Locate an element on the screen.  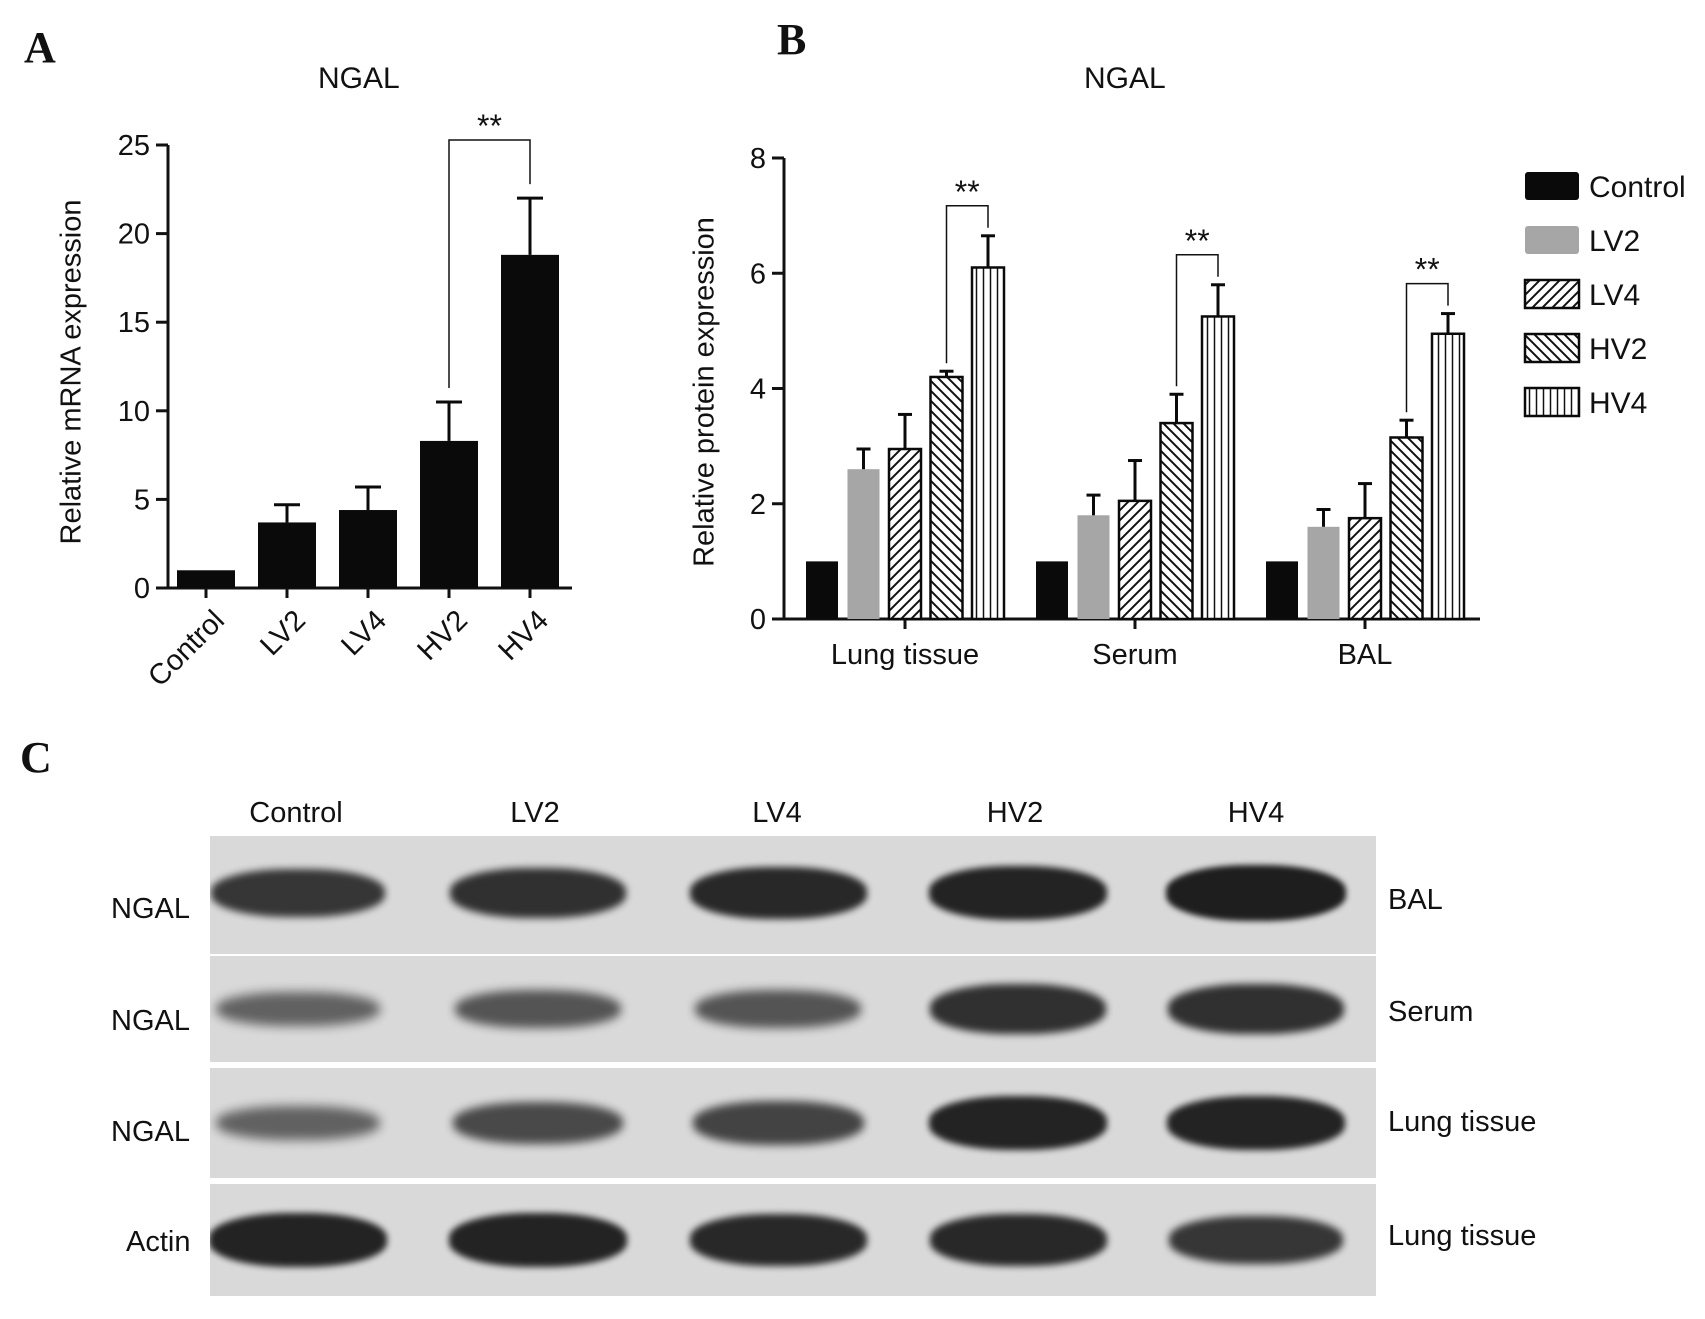
bar-serum-hv4 is located at coordinates (1218, 468).